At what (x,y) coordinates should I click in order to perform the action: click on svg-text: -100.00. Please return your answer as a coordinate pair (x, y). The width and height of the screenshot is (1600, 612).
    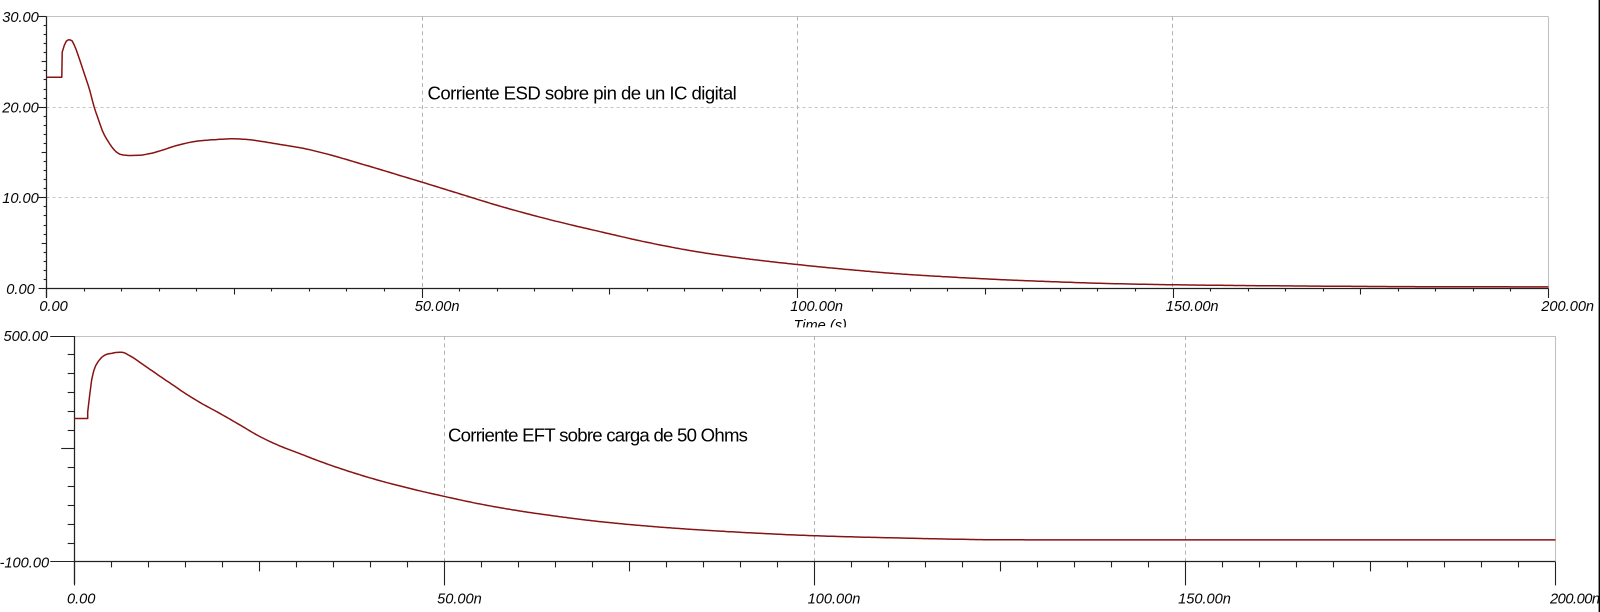
    Looking at the image, I should click on (24, 564).